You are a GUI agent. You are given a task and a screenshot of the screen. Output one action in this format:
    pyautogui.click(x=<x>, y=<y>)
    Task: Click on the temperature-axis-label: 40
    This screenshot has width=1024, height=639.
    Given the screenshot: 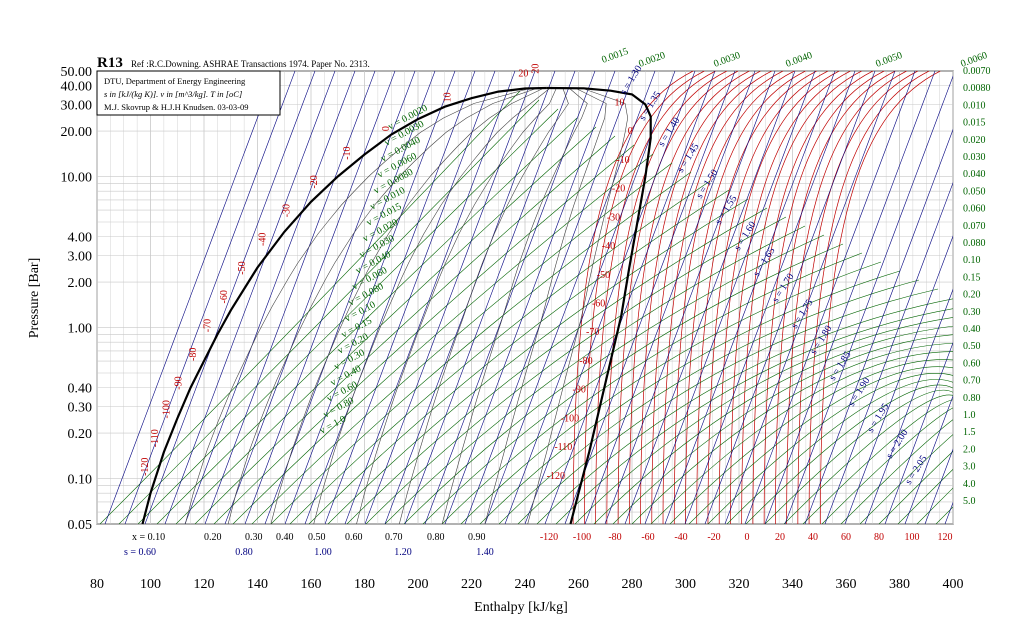 What is the action you would take?
    pyautogui.click(x=813, y=537)
    